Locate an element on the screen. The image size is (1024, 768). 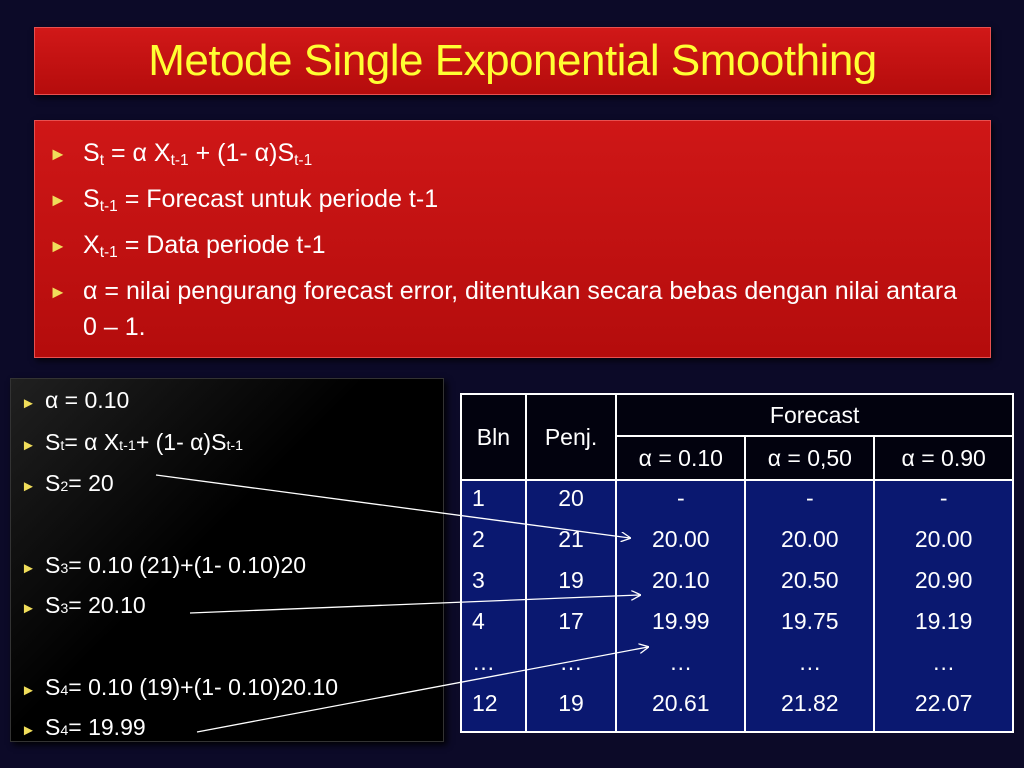
column-alpha-010: - 20.00 20.10 19.99 … 20.61 is located at coordinates (681, 606).